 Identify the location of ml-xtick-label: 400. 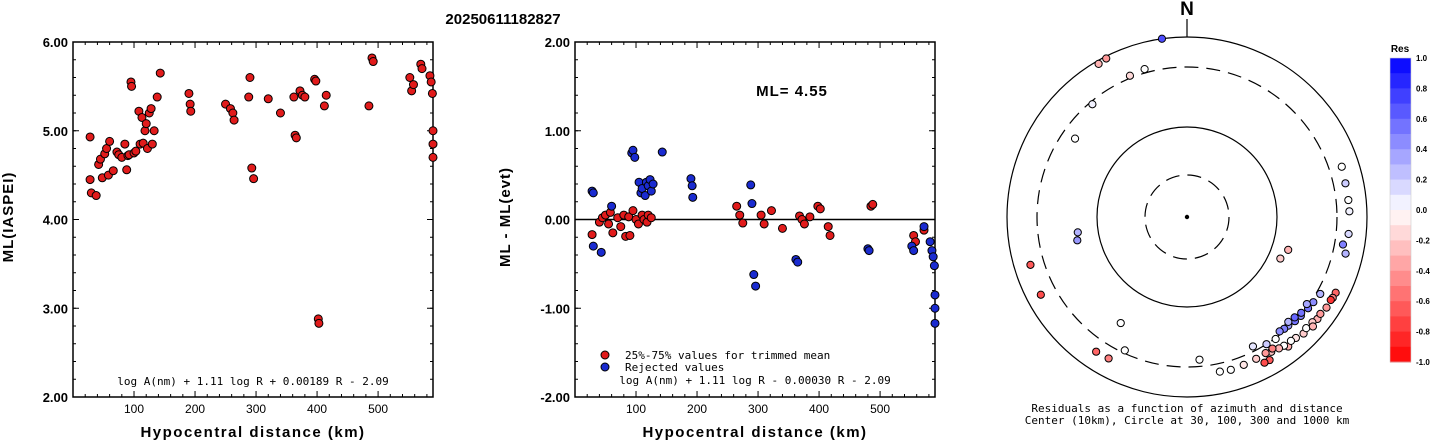
(317, 409).